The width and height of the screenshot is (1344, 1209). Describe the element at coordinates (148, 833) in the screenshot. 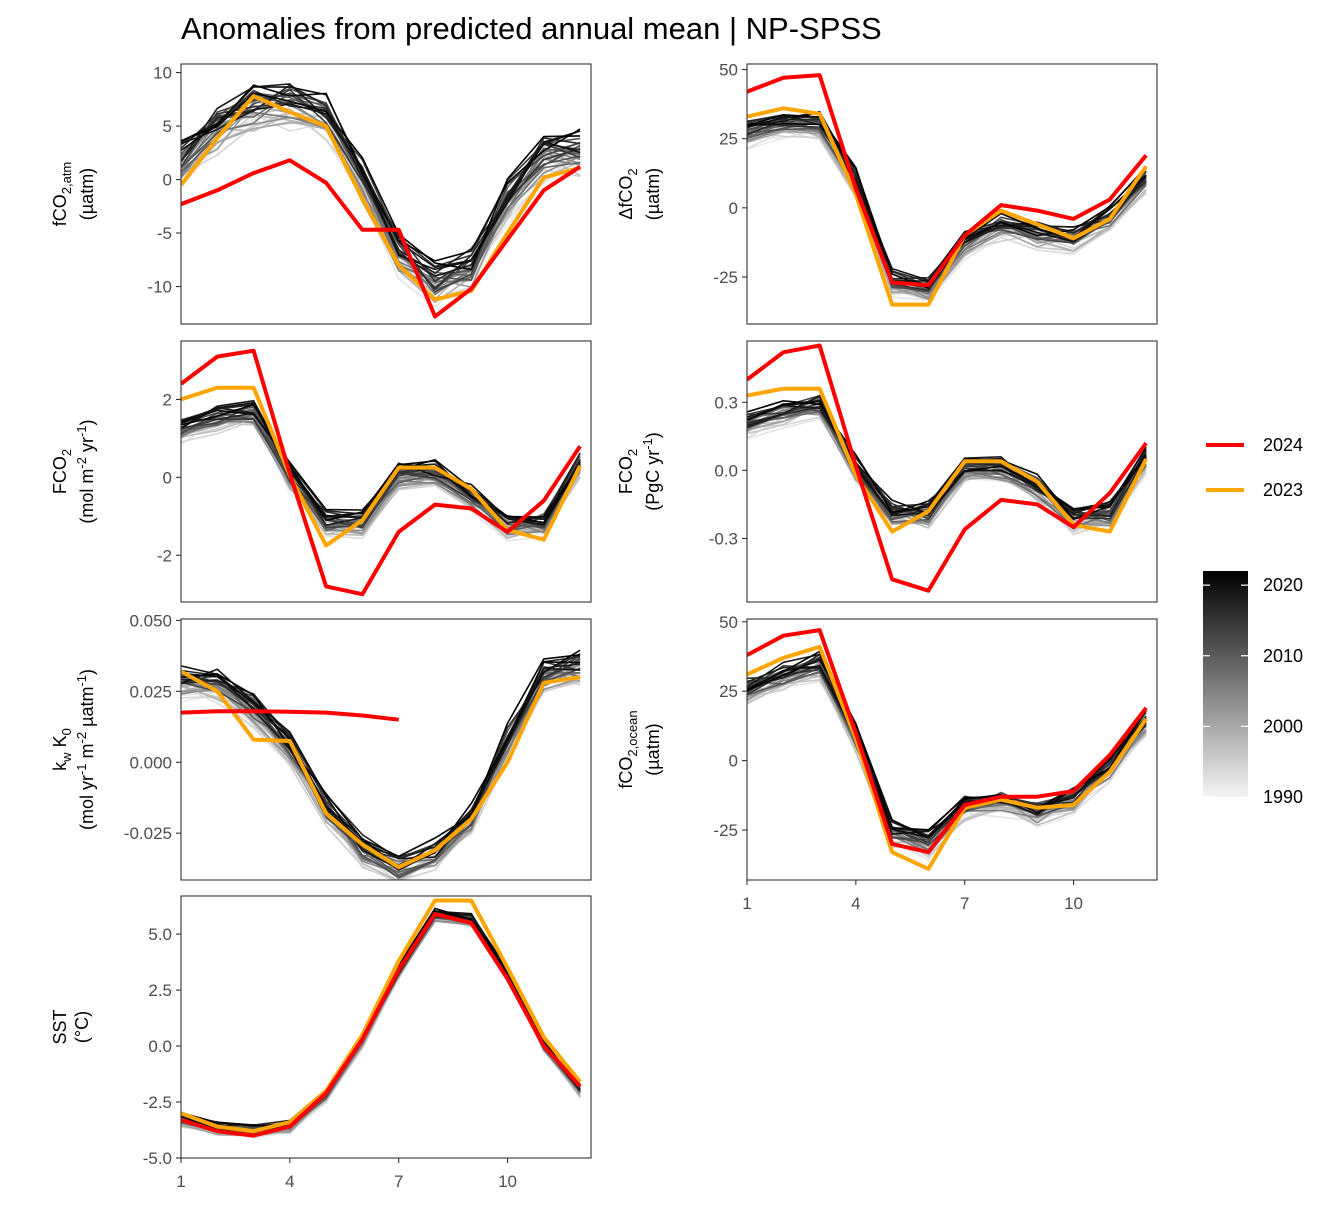

I see `y-tick-label: -0.025` at that location.